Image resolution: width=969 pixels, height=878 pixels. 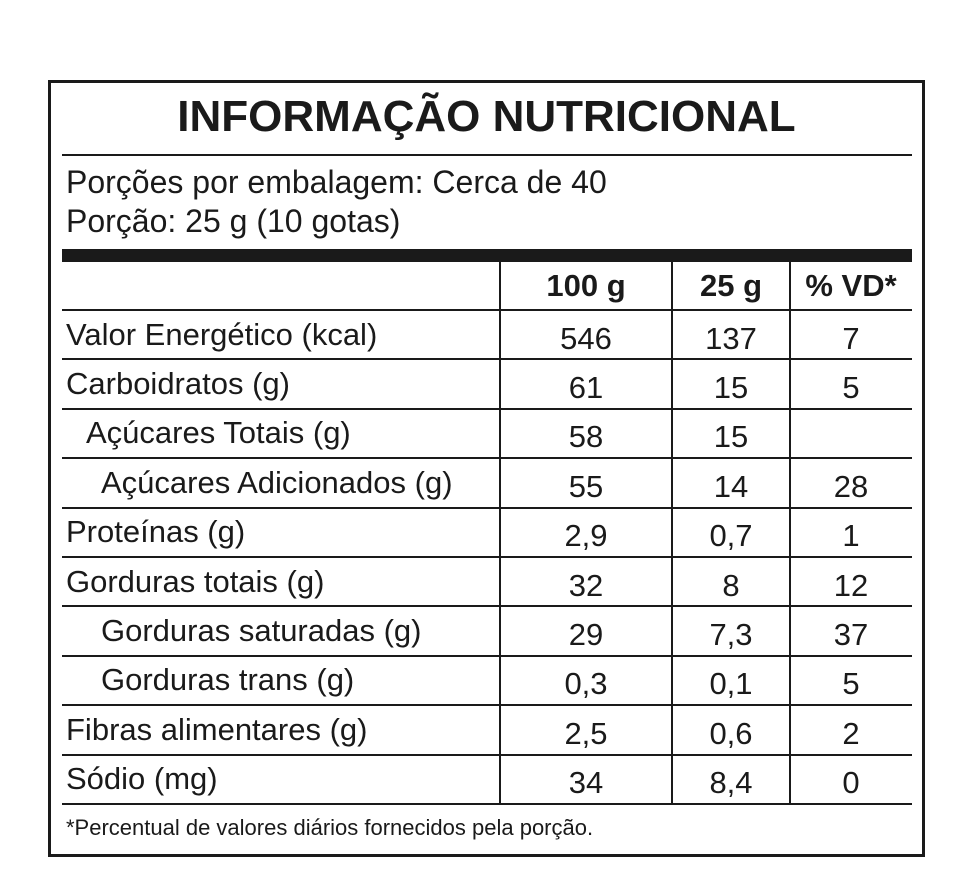 I want to click on cell-value: 2, so click(x=851, y=733).